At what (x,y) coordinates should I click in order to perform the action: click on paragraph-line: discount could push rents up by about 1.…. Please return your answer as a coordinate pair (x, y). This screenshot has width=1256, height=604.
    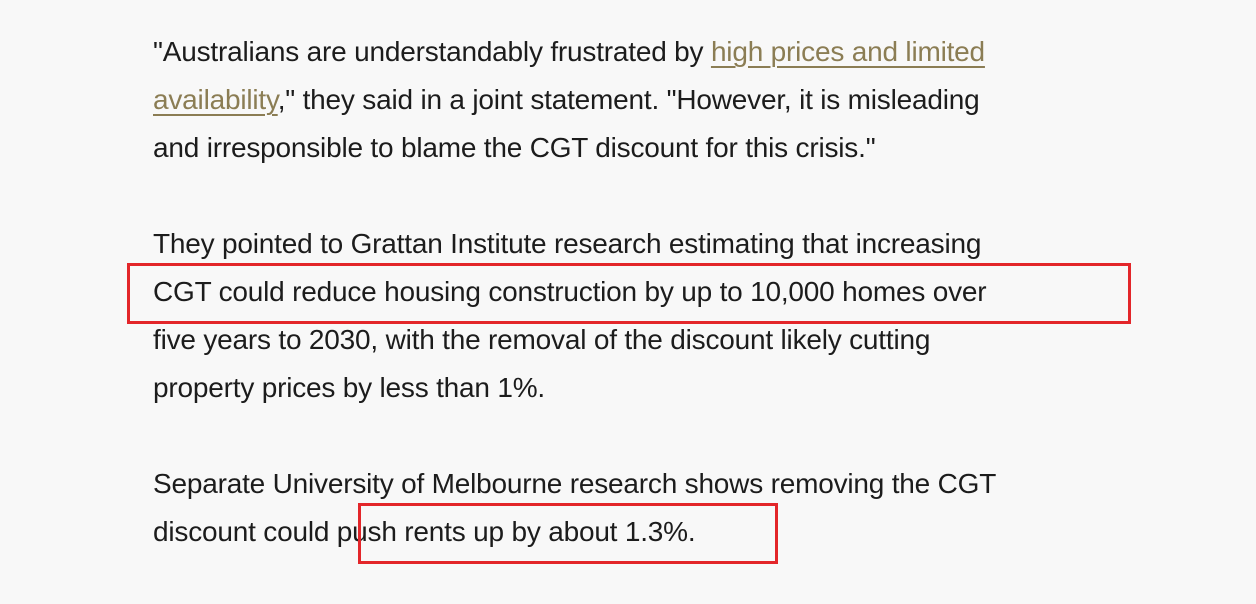
    Looking at the image, I should click on (653, 532).